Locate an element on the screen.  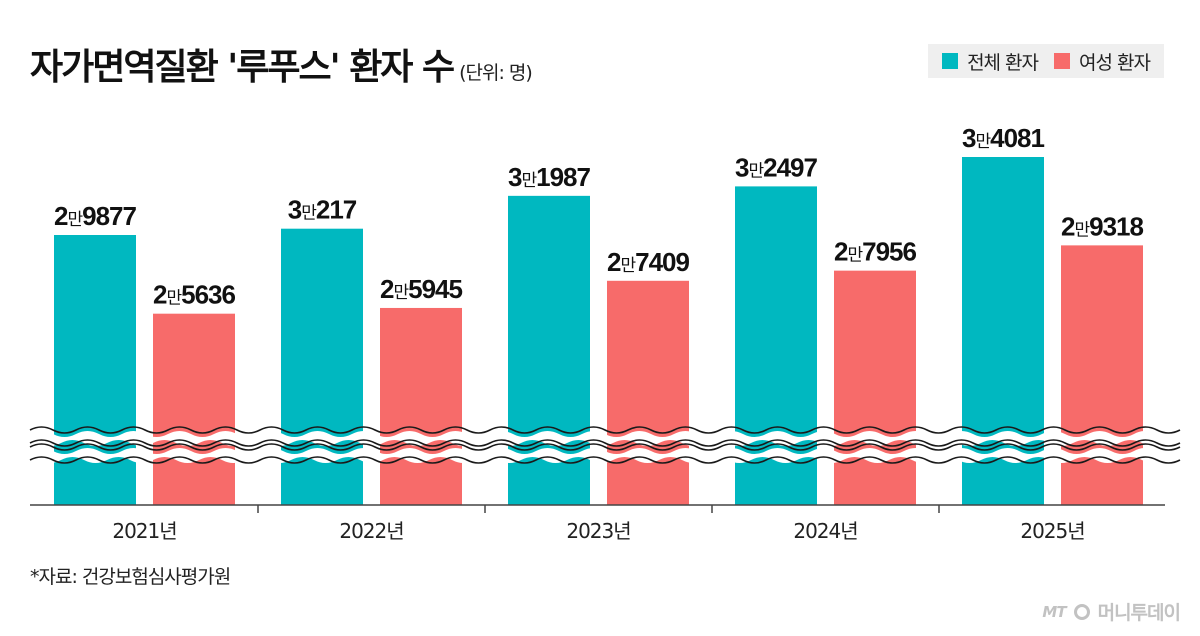
data-label-total-5: 3만4081 is located at coordinates (1003, 138).